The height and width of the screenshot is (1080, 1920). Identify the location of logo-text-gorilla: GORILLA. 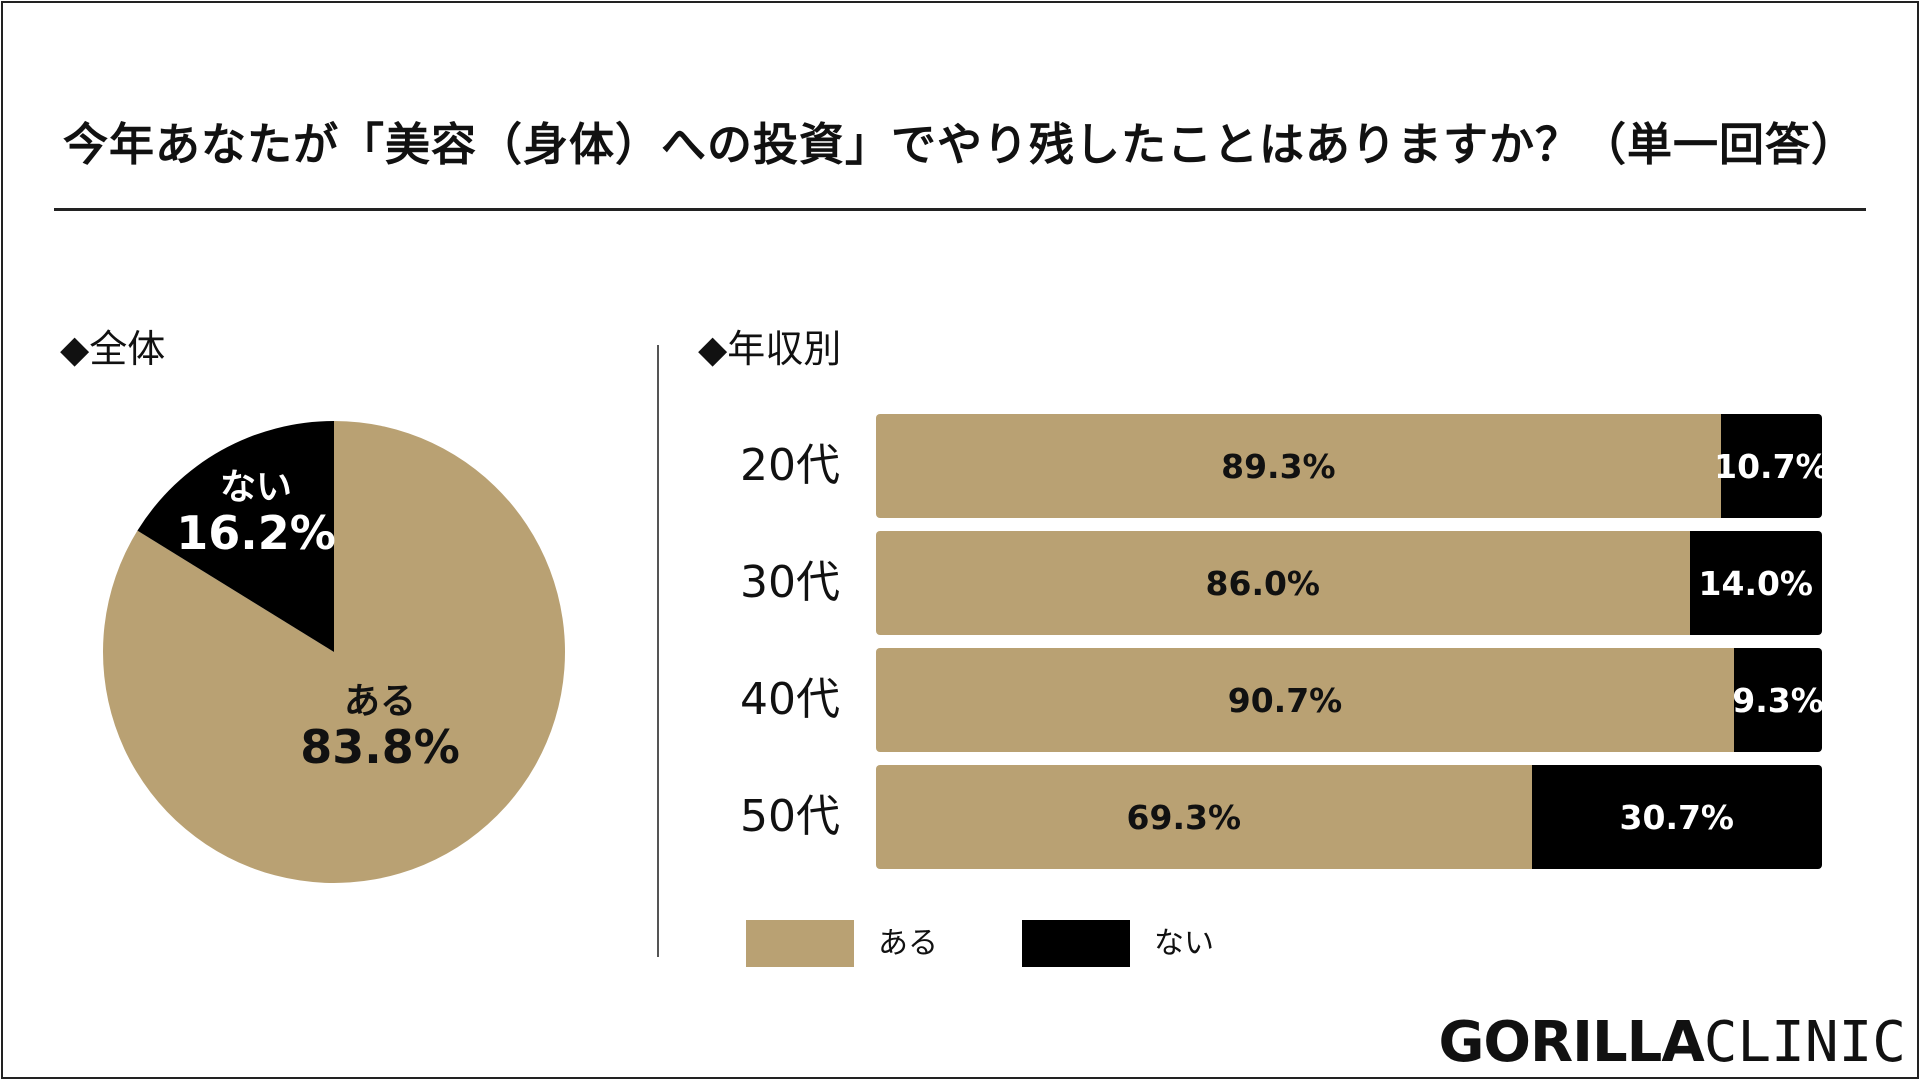
(1571, 1042).